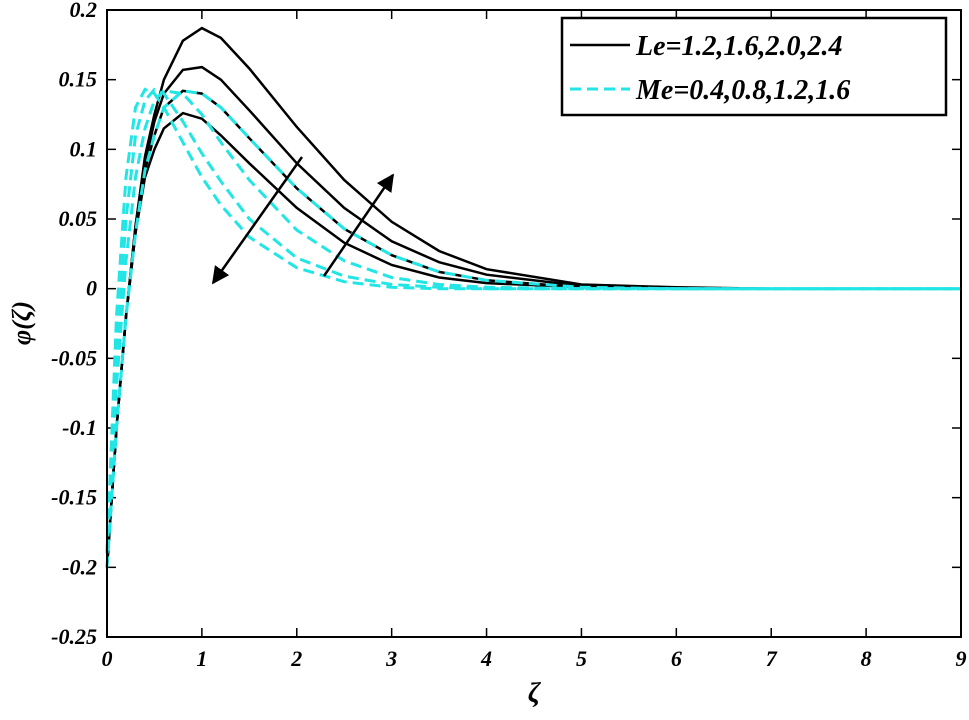 The height and width of the screenshot is (720, 969). I want to click on y-tick-label: 0, so click(91, 288).